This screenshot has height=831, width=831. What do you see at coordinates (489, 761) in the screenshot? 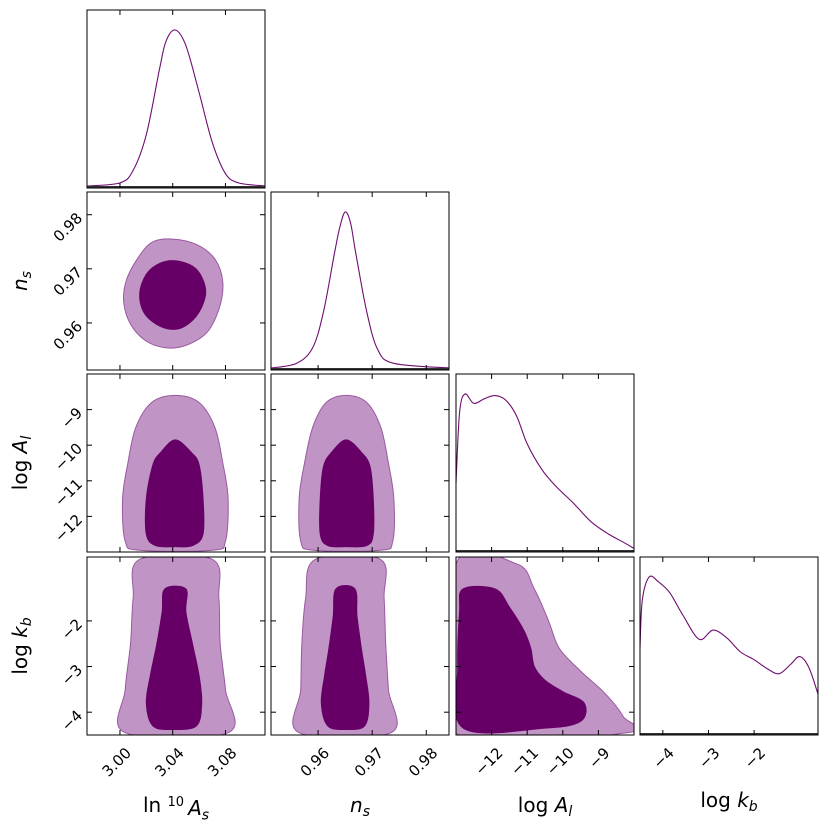
I see `x-tick-label-logAl: −12` at bounding box center [489, 761].